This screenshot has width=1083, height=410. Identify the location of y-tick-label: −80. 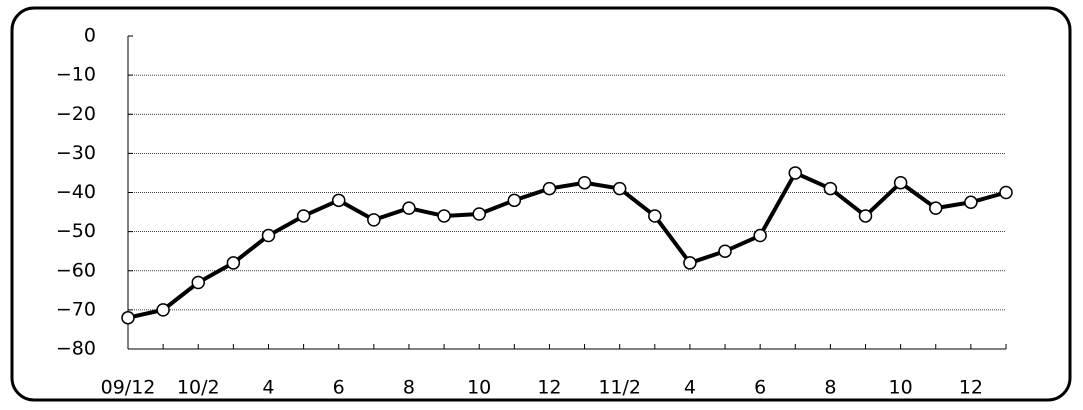
(76, 349).